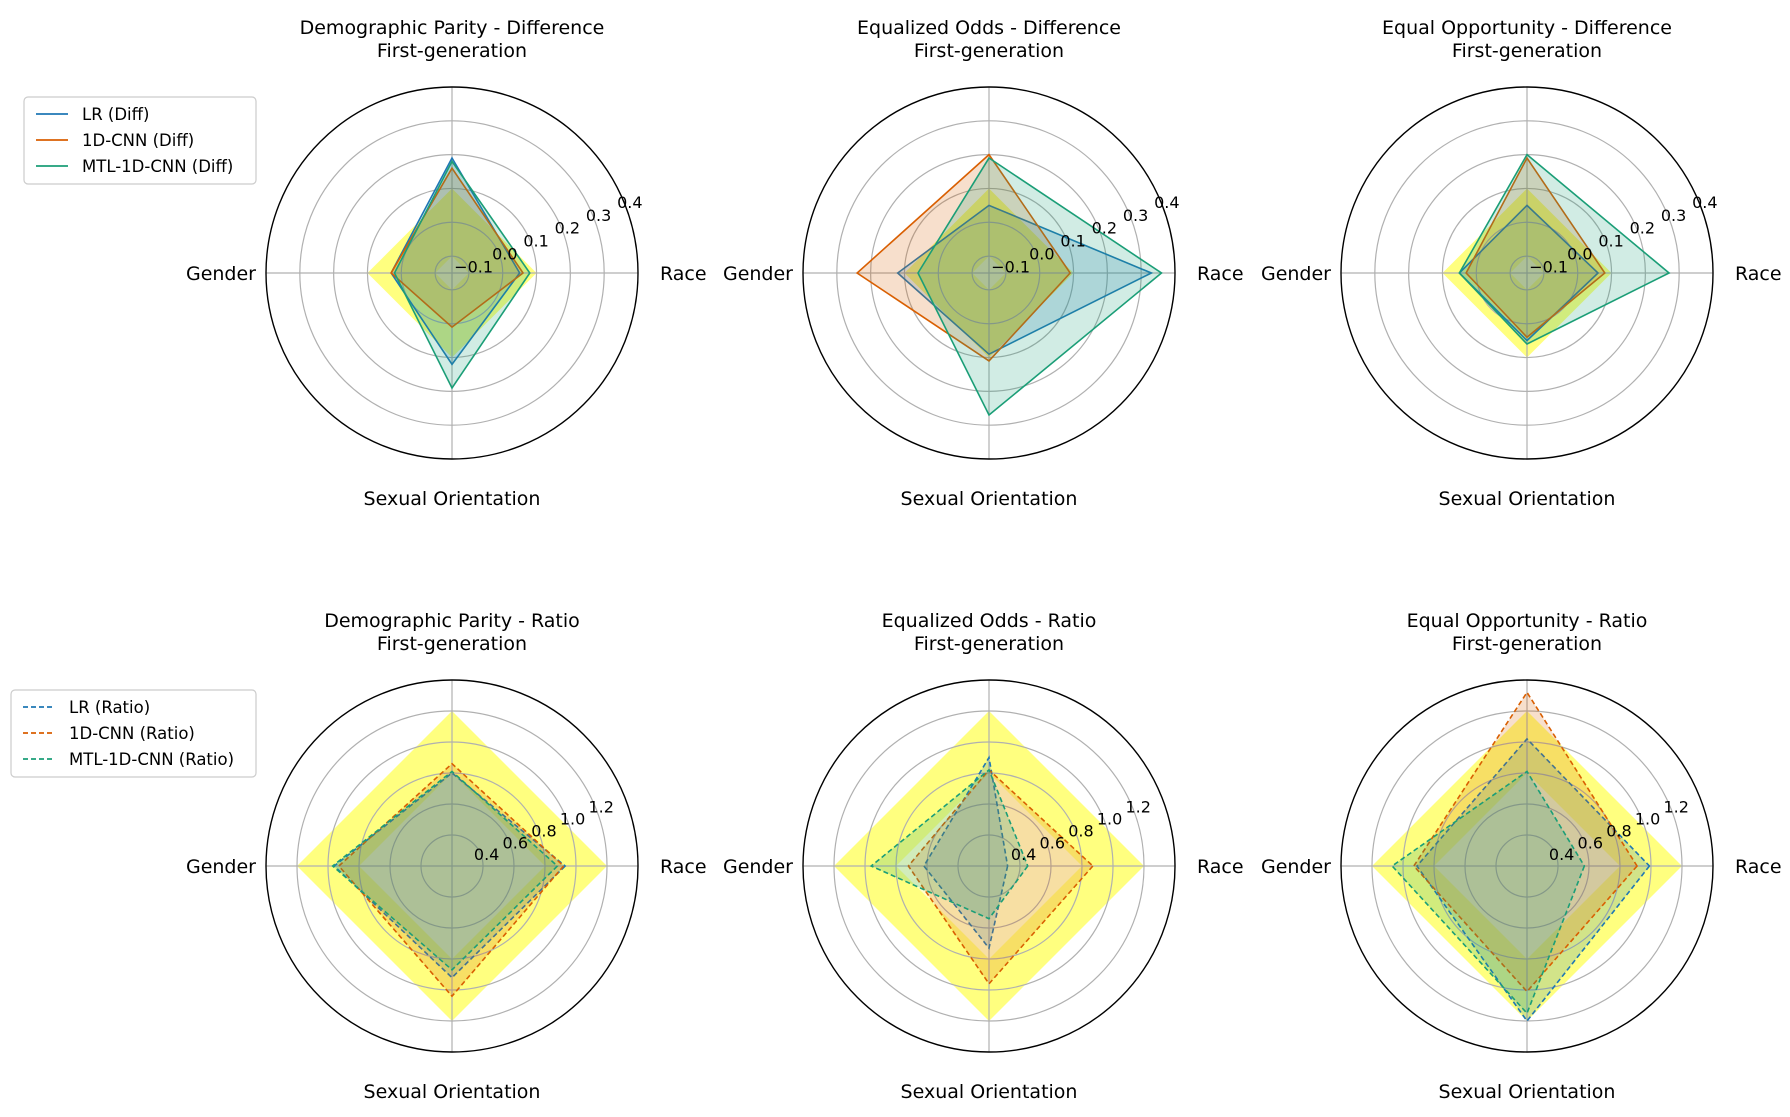  What do you see at coordinates (1527, 621) in the screenshot?
I see `chart-title: Equal Opportunity - Ratio` at bounding box center [1527, 621].